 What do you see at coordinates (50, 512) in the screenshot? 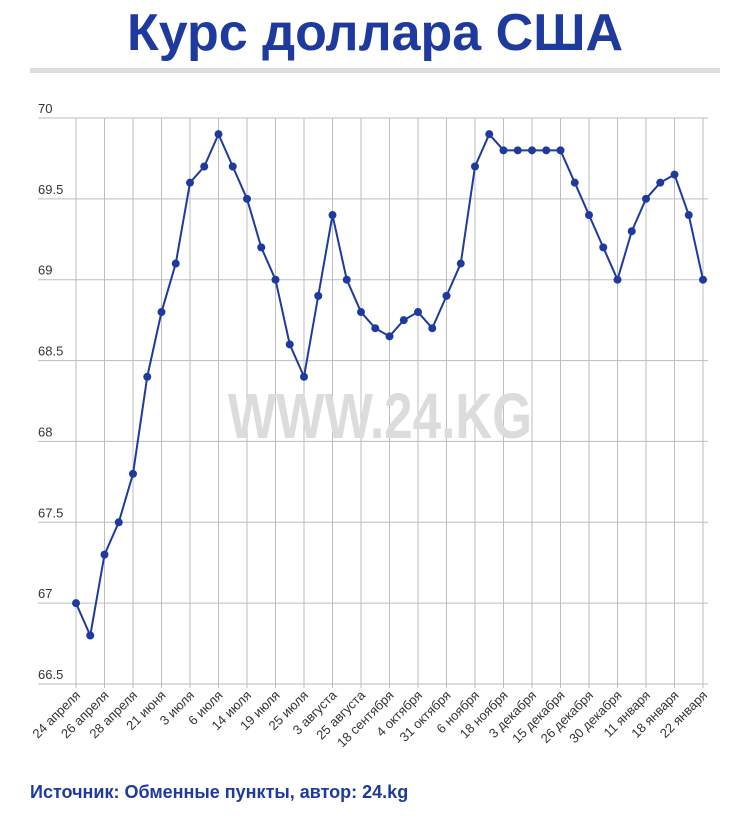
I see `y-tick-label: 67.5` at bounding box center [50, 512].